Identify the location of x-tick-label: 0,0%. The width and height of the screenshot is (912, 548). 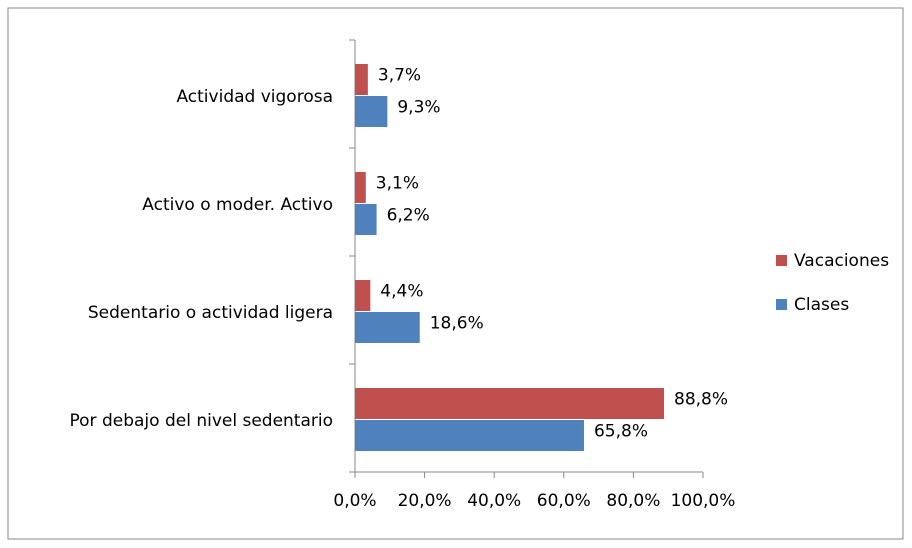
(354, 501).